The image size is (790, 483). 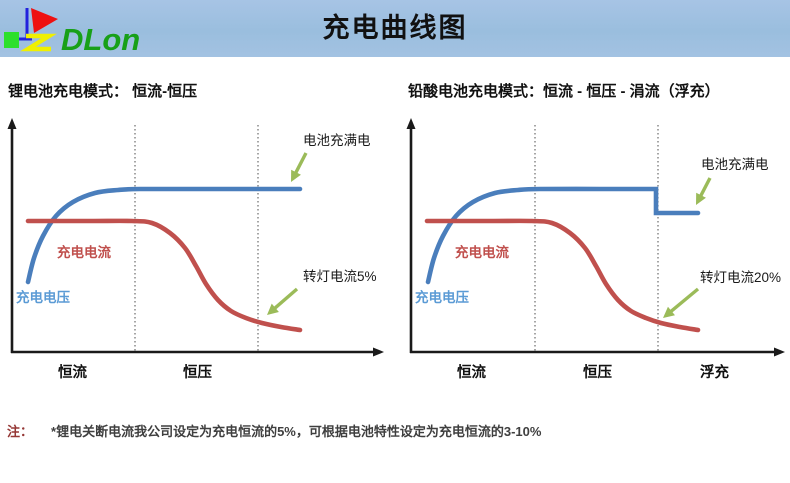 I want to click on phase-label: 浮充, so click(x=714, y=372).